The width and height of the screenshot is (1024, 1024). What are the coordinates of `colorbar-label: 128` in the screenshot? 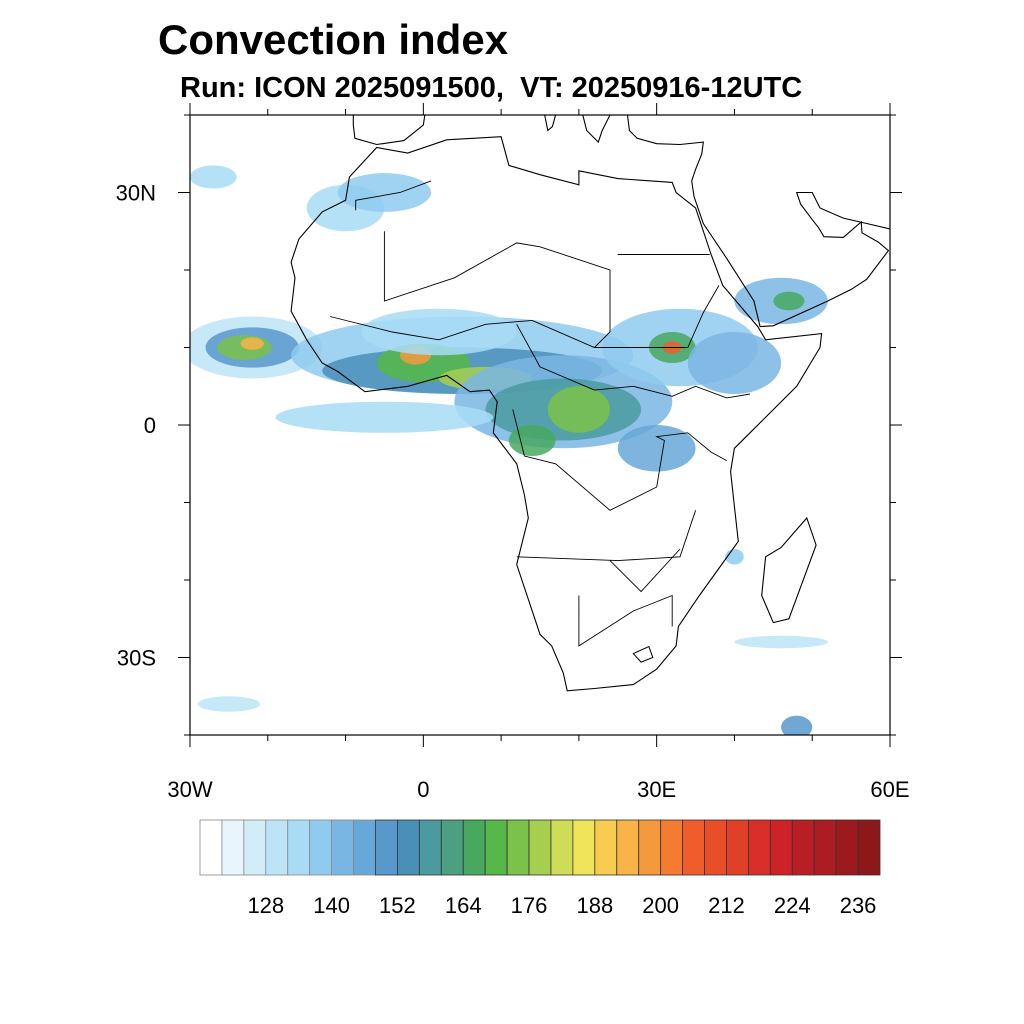 It's located at (265, 905).